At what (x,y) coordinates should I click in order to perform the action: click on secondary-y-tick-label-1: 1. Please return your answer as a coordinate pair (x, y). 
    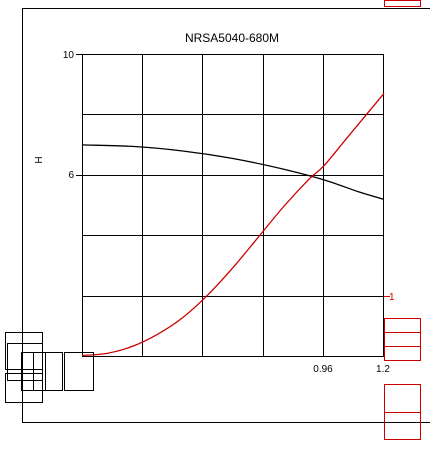
    Looking at the image, I should click on (392, 297).